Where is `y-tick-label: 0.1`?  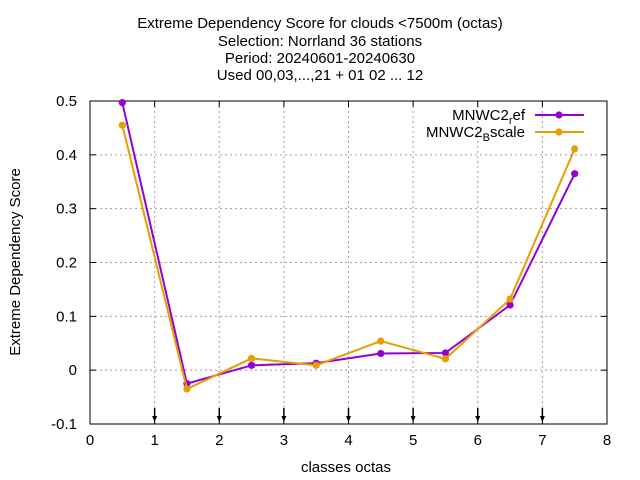
y-tick-label: 0.1 is located at coordinates (66, 316).